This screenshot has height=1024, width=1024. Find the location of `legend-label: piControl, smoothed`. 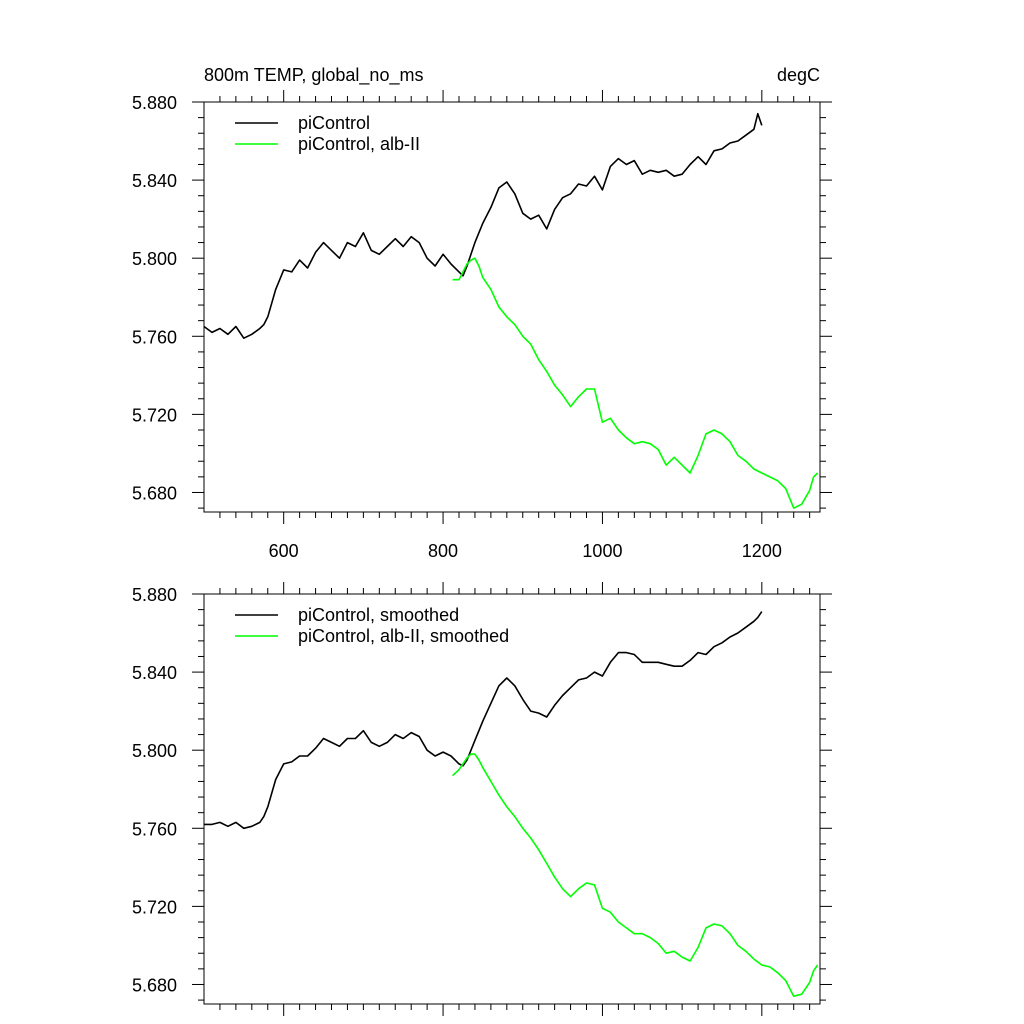

legend-label: piControl, smoothed is located at coordinates (378, 615).